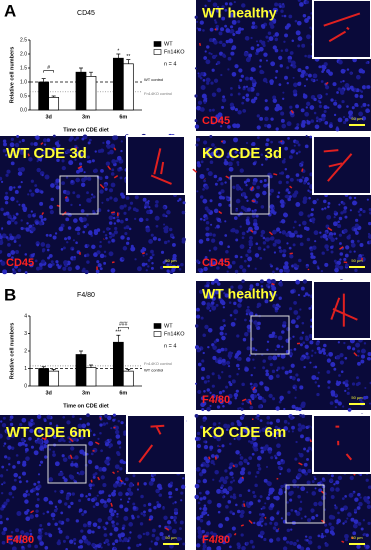 Image resolution: width=371 pixels, height=550 pixels. Describe the element at coordinates (153, 79) in the screenshot. I see `reference-label: WT control` at that location.